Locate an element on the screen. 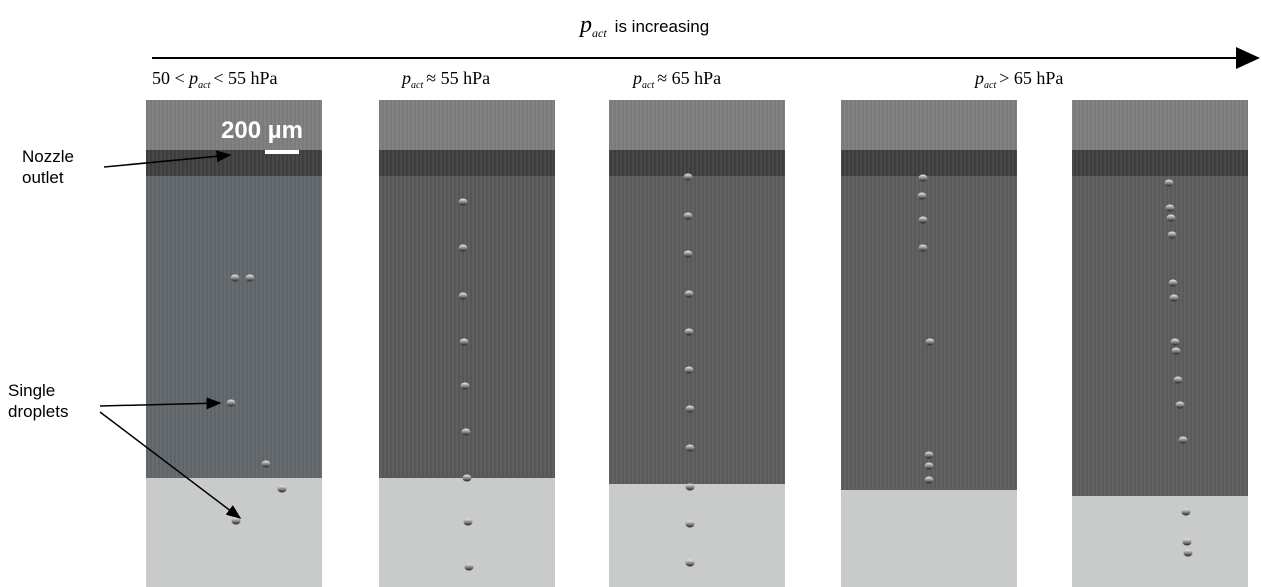 This screenshot has width=1262, height=587. panel-label: pact ≈ 65 hPa is located at coordinates (676, 79).